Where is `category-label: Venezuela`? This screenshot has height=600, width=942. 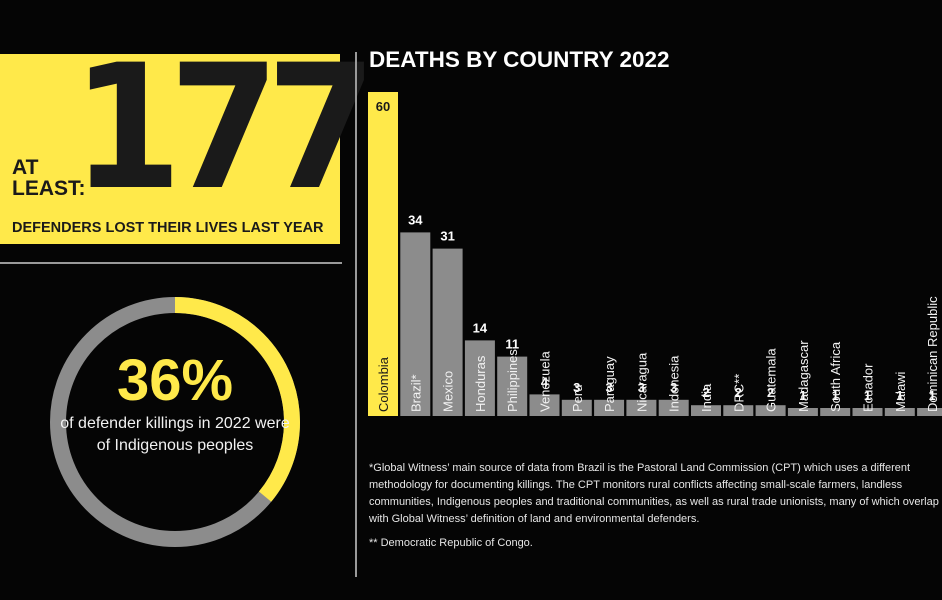
category-label: Venezuela is located at coordinates (545, 381).